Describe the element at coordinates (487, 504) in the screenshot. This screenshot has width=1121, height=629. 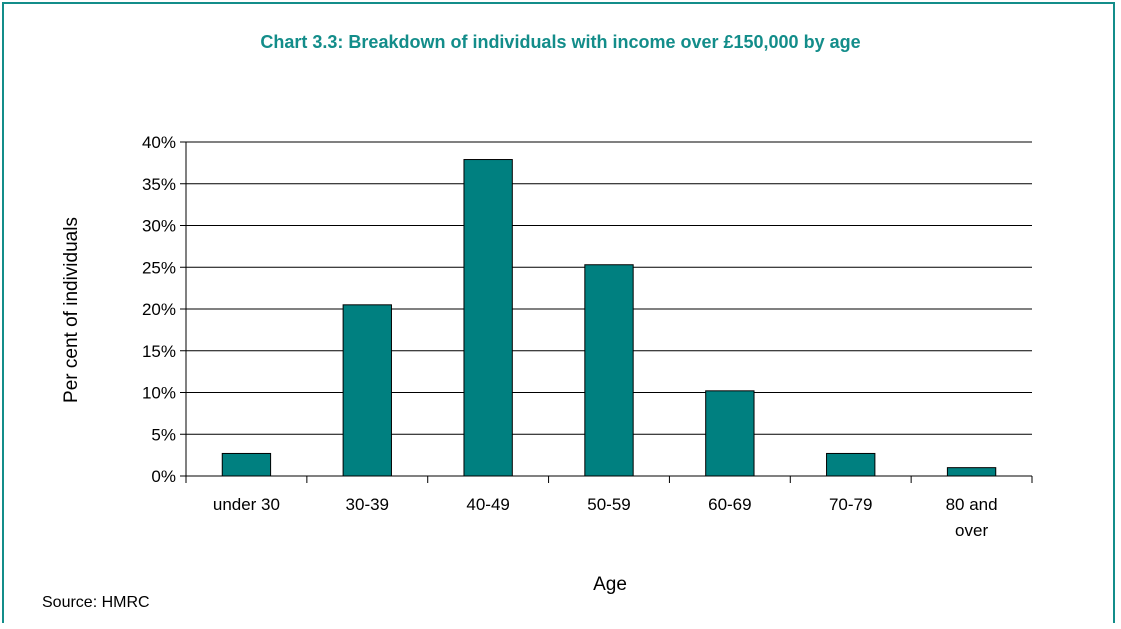
I see `x-tick-label: 40-49` at that location.